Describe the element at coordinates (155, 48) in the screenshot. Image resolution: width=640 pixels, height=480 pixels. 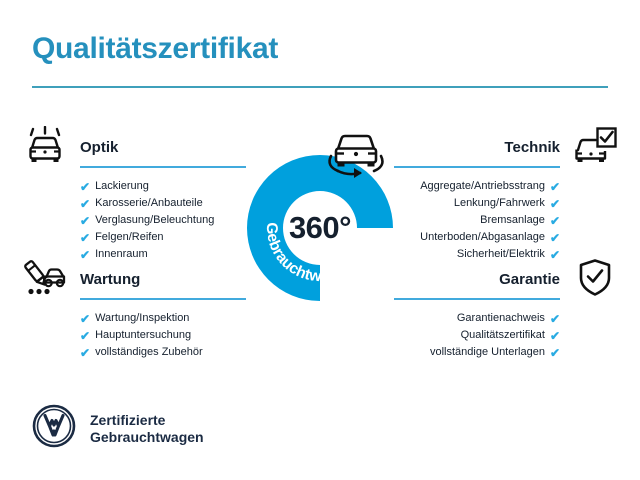
I see `page-title: Qualitätszertifikat` at that location.